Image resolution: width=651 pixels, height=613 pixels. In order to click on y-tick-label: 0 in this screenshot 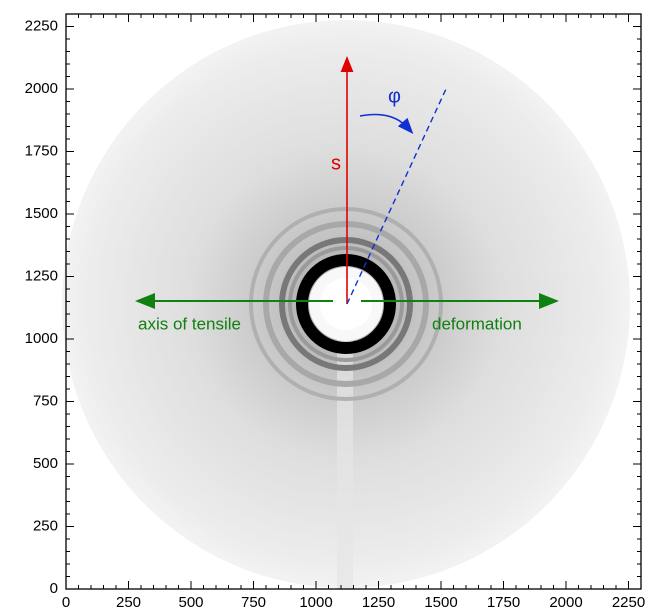, I will do `click(54, 588)`.